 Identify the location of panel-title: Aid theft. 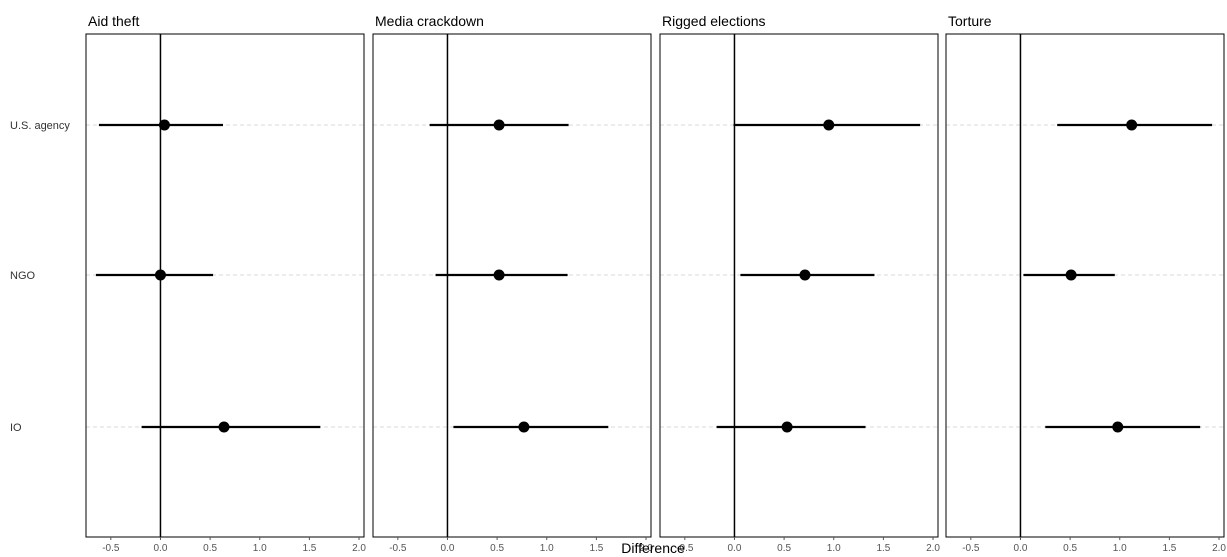
(113, 21).